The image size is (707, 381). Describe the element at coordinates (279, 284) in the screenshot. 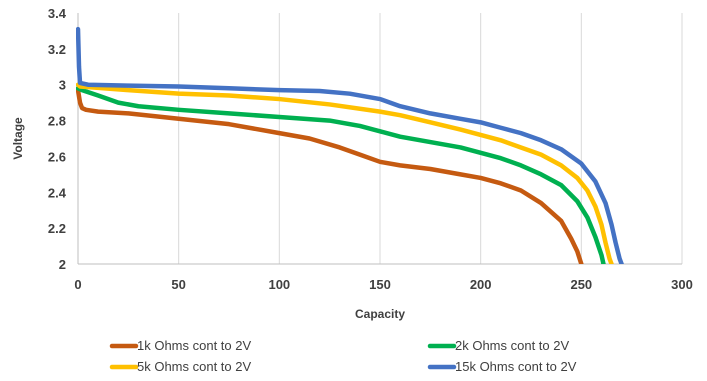

I see `x-tick-label: 100` at that location.